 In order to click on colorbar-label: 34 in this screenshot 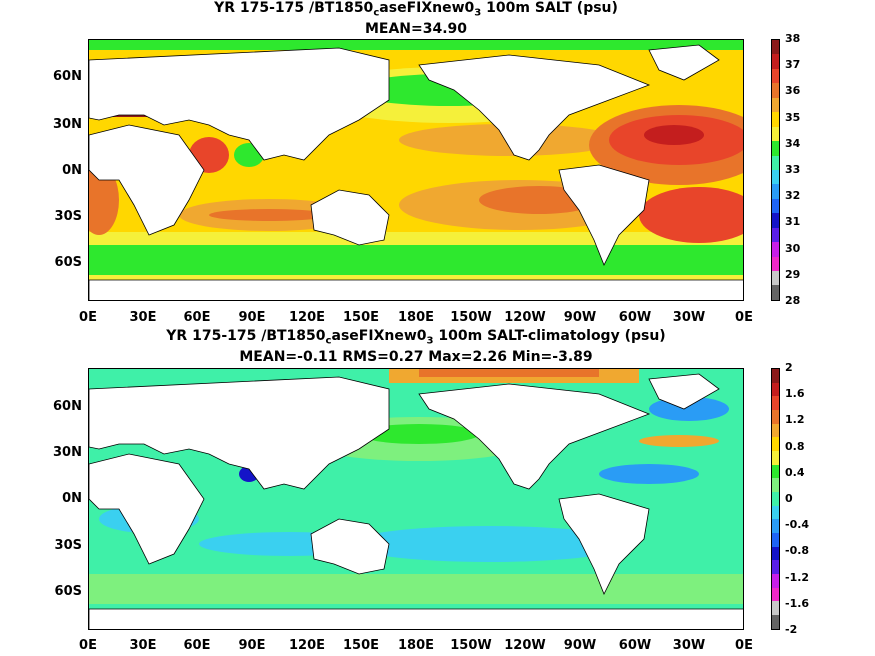, I will do `click(793, 143)`.